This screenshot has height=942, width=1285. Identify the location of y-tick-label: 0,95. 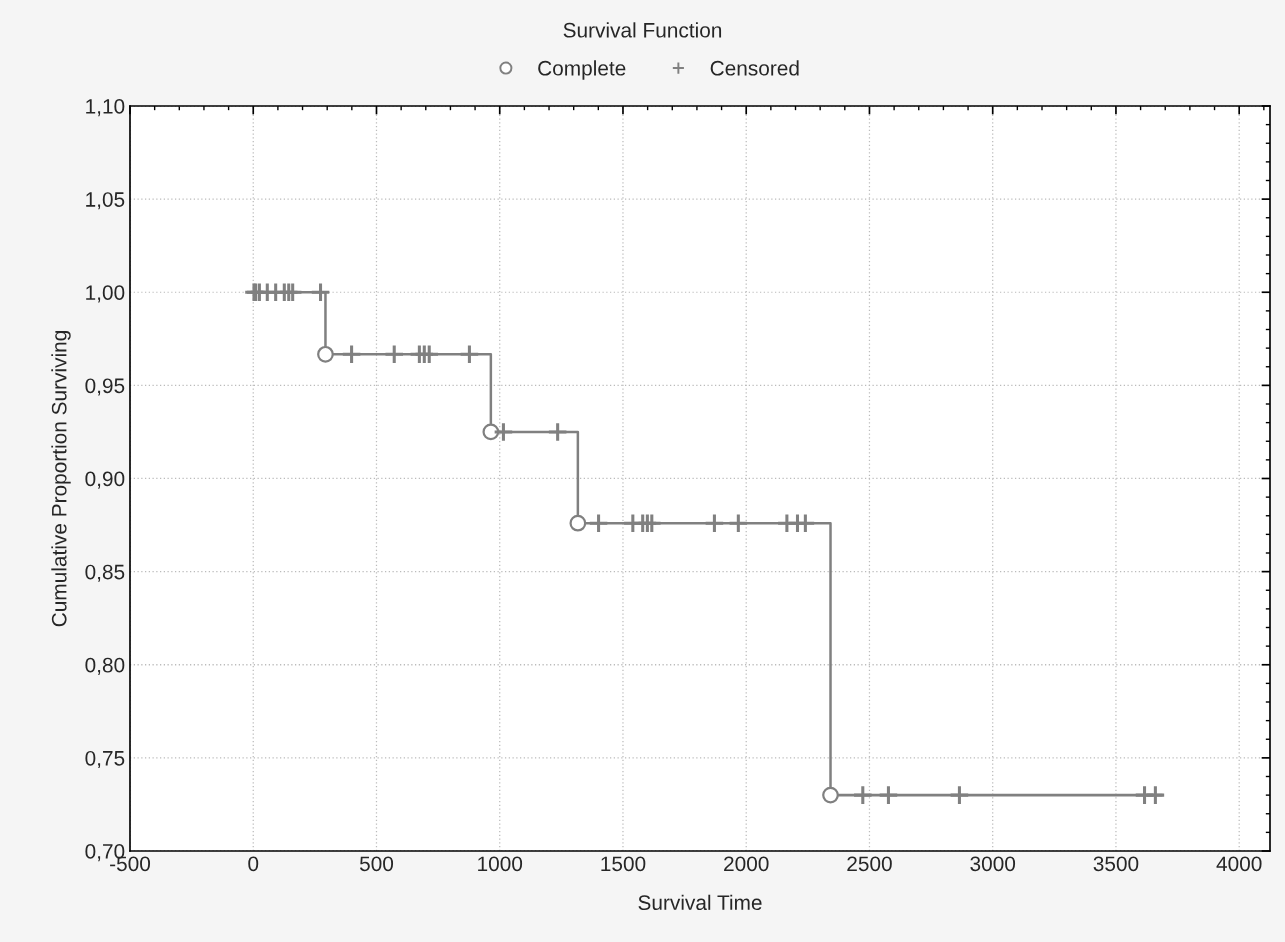
(105, 387).